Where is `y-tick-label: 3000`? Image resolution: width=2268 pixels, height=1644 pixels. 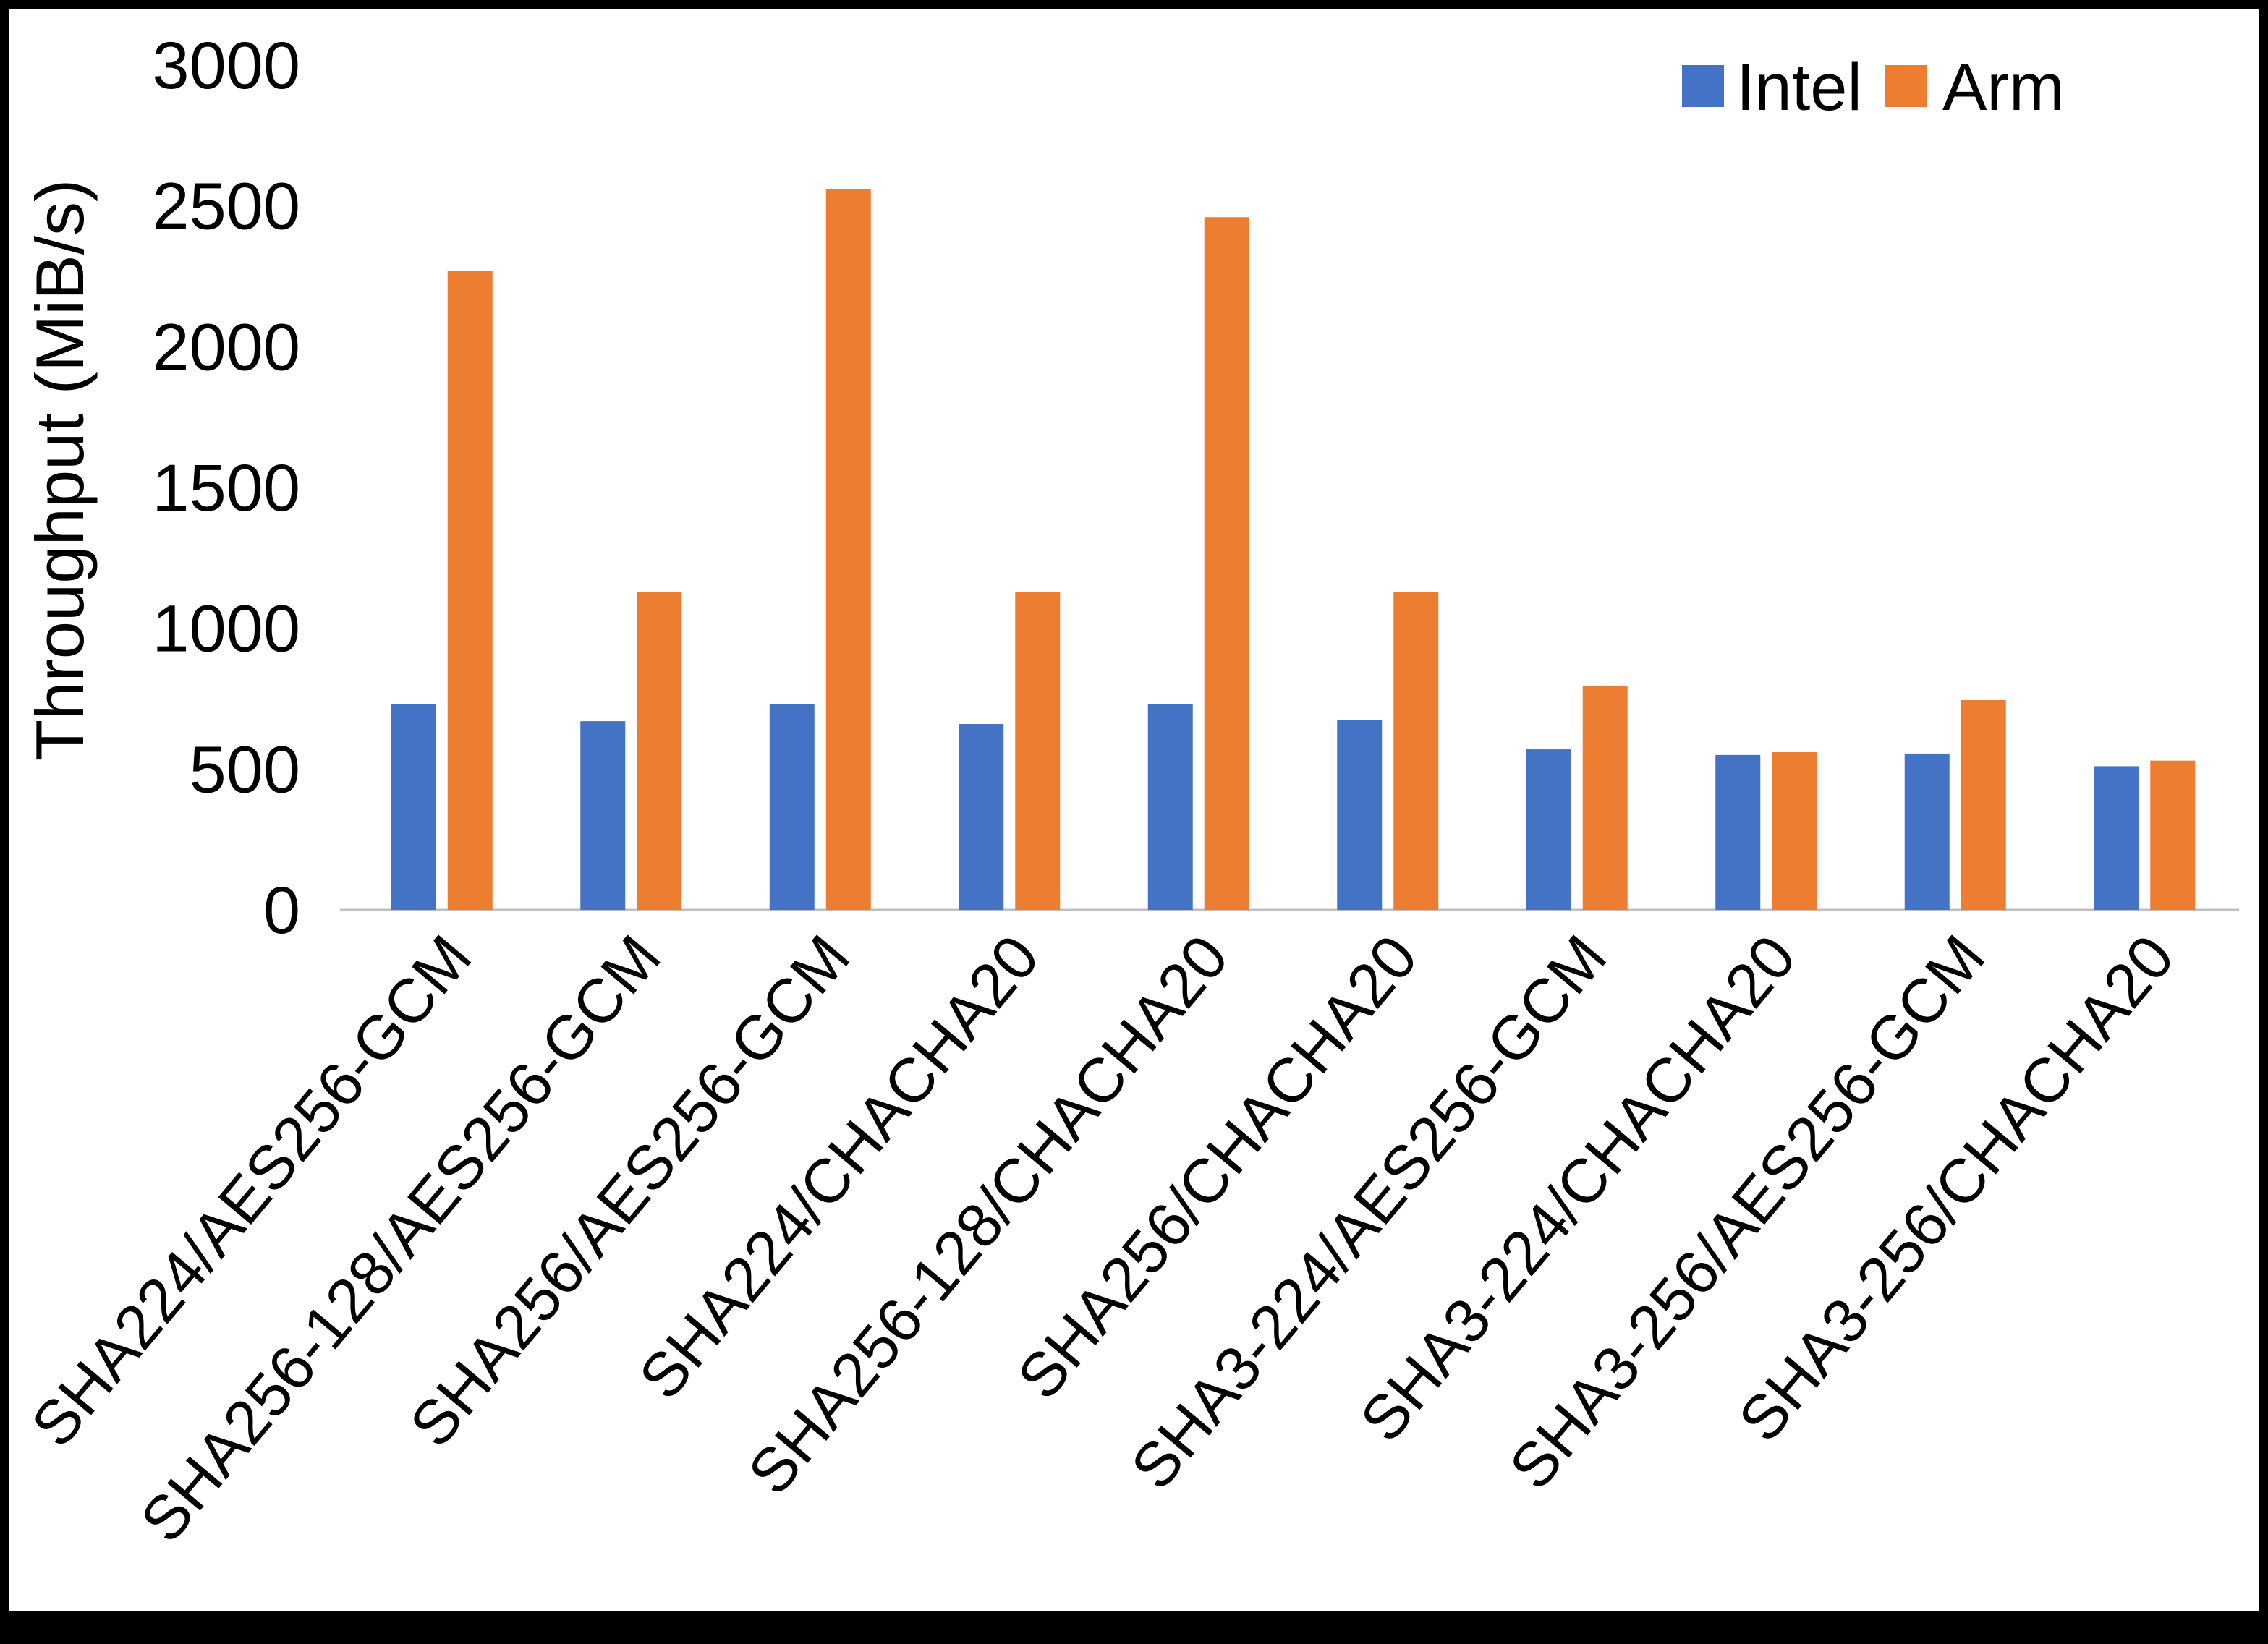
y-tick-label: 3000 is located at coordinates (226, 66).